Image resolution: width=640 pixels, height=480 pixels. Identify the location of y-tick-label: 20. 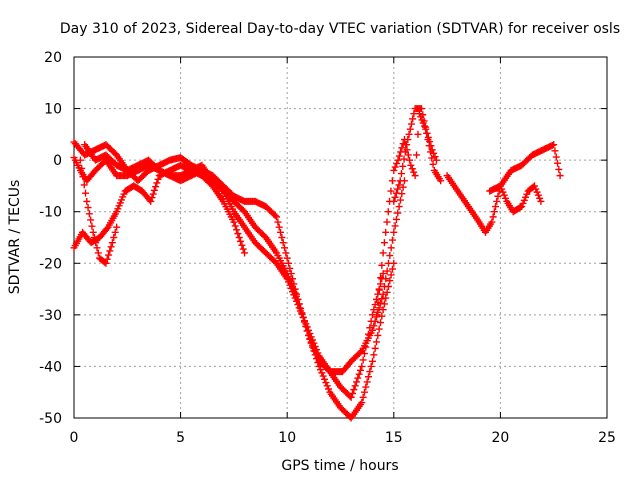
(53, 58).